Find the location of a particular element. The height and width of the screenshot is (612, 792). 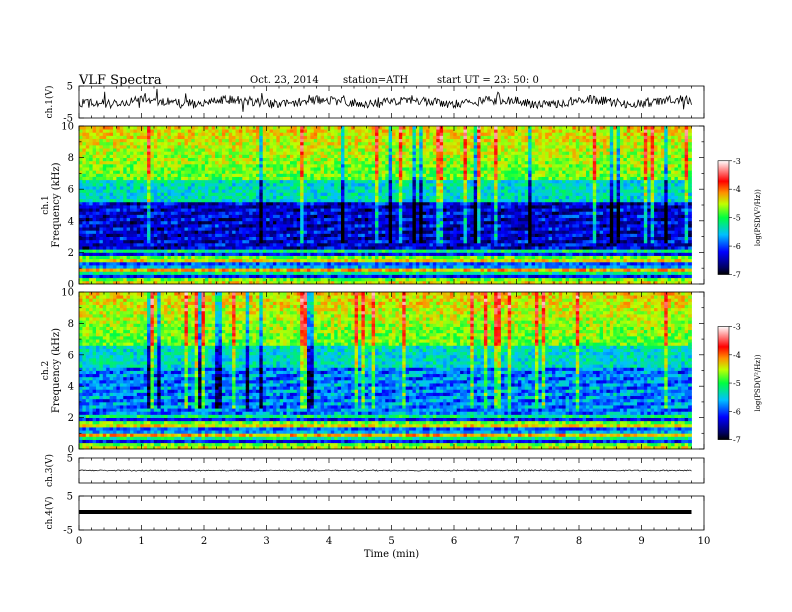

x-tick-label: 6 is located at coordinates (454, 541).